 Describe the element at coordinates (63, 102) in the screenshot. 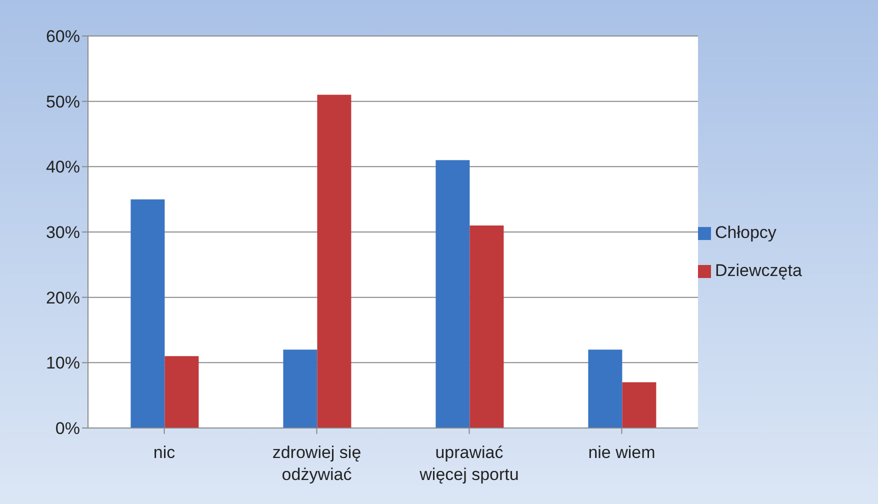

I see `y-tick-label: 50%` at that location.